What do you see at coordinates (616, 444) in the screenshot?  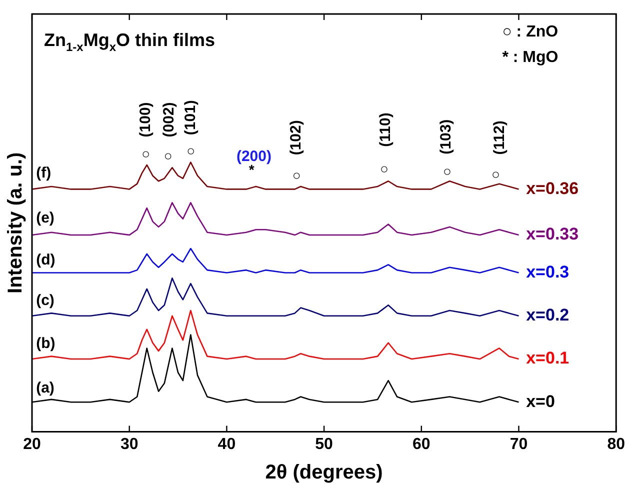 I see `x-tick-label: 80` at bounding box center [616, 444].